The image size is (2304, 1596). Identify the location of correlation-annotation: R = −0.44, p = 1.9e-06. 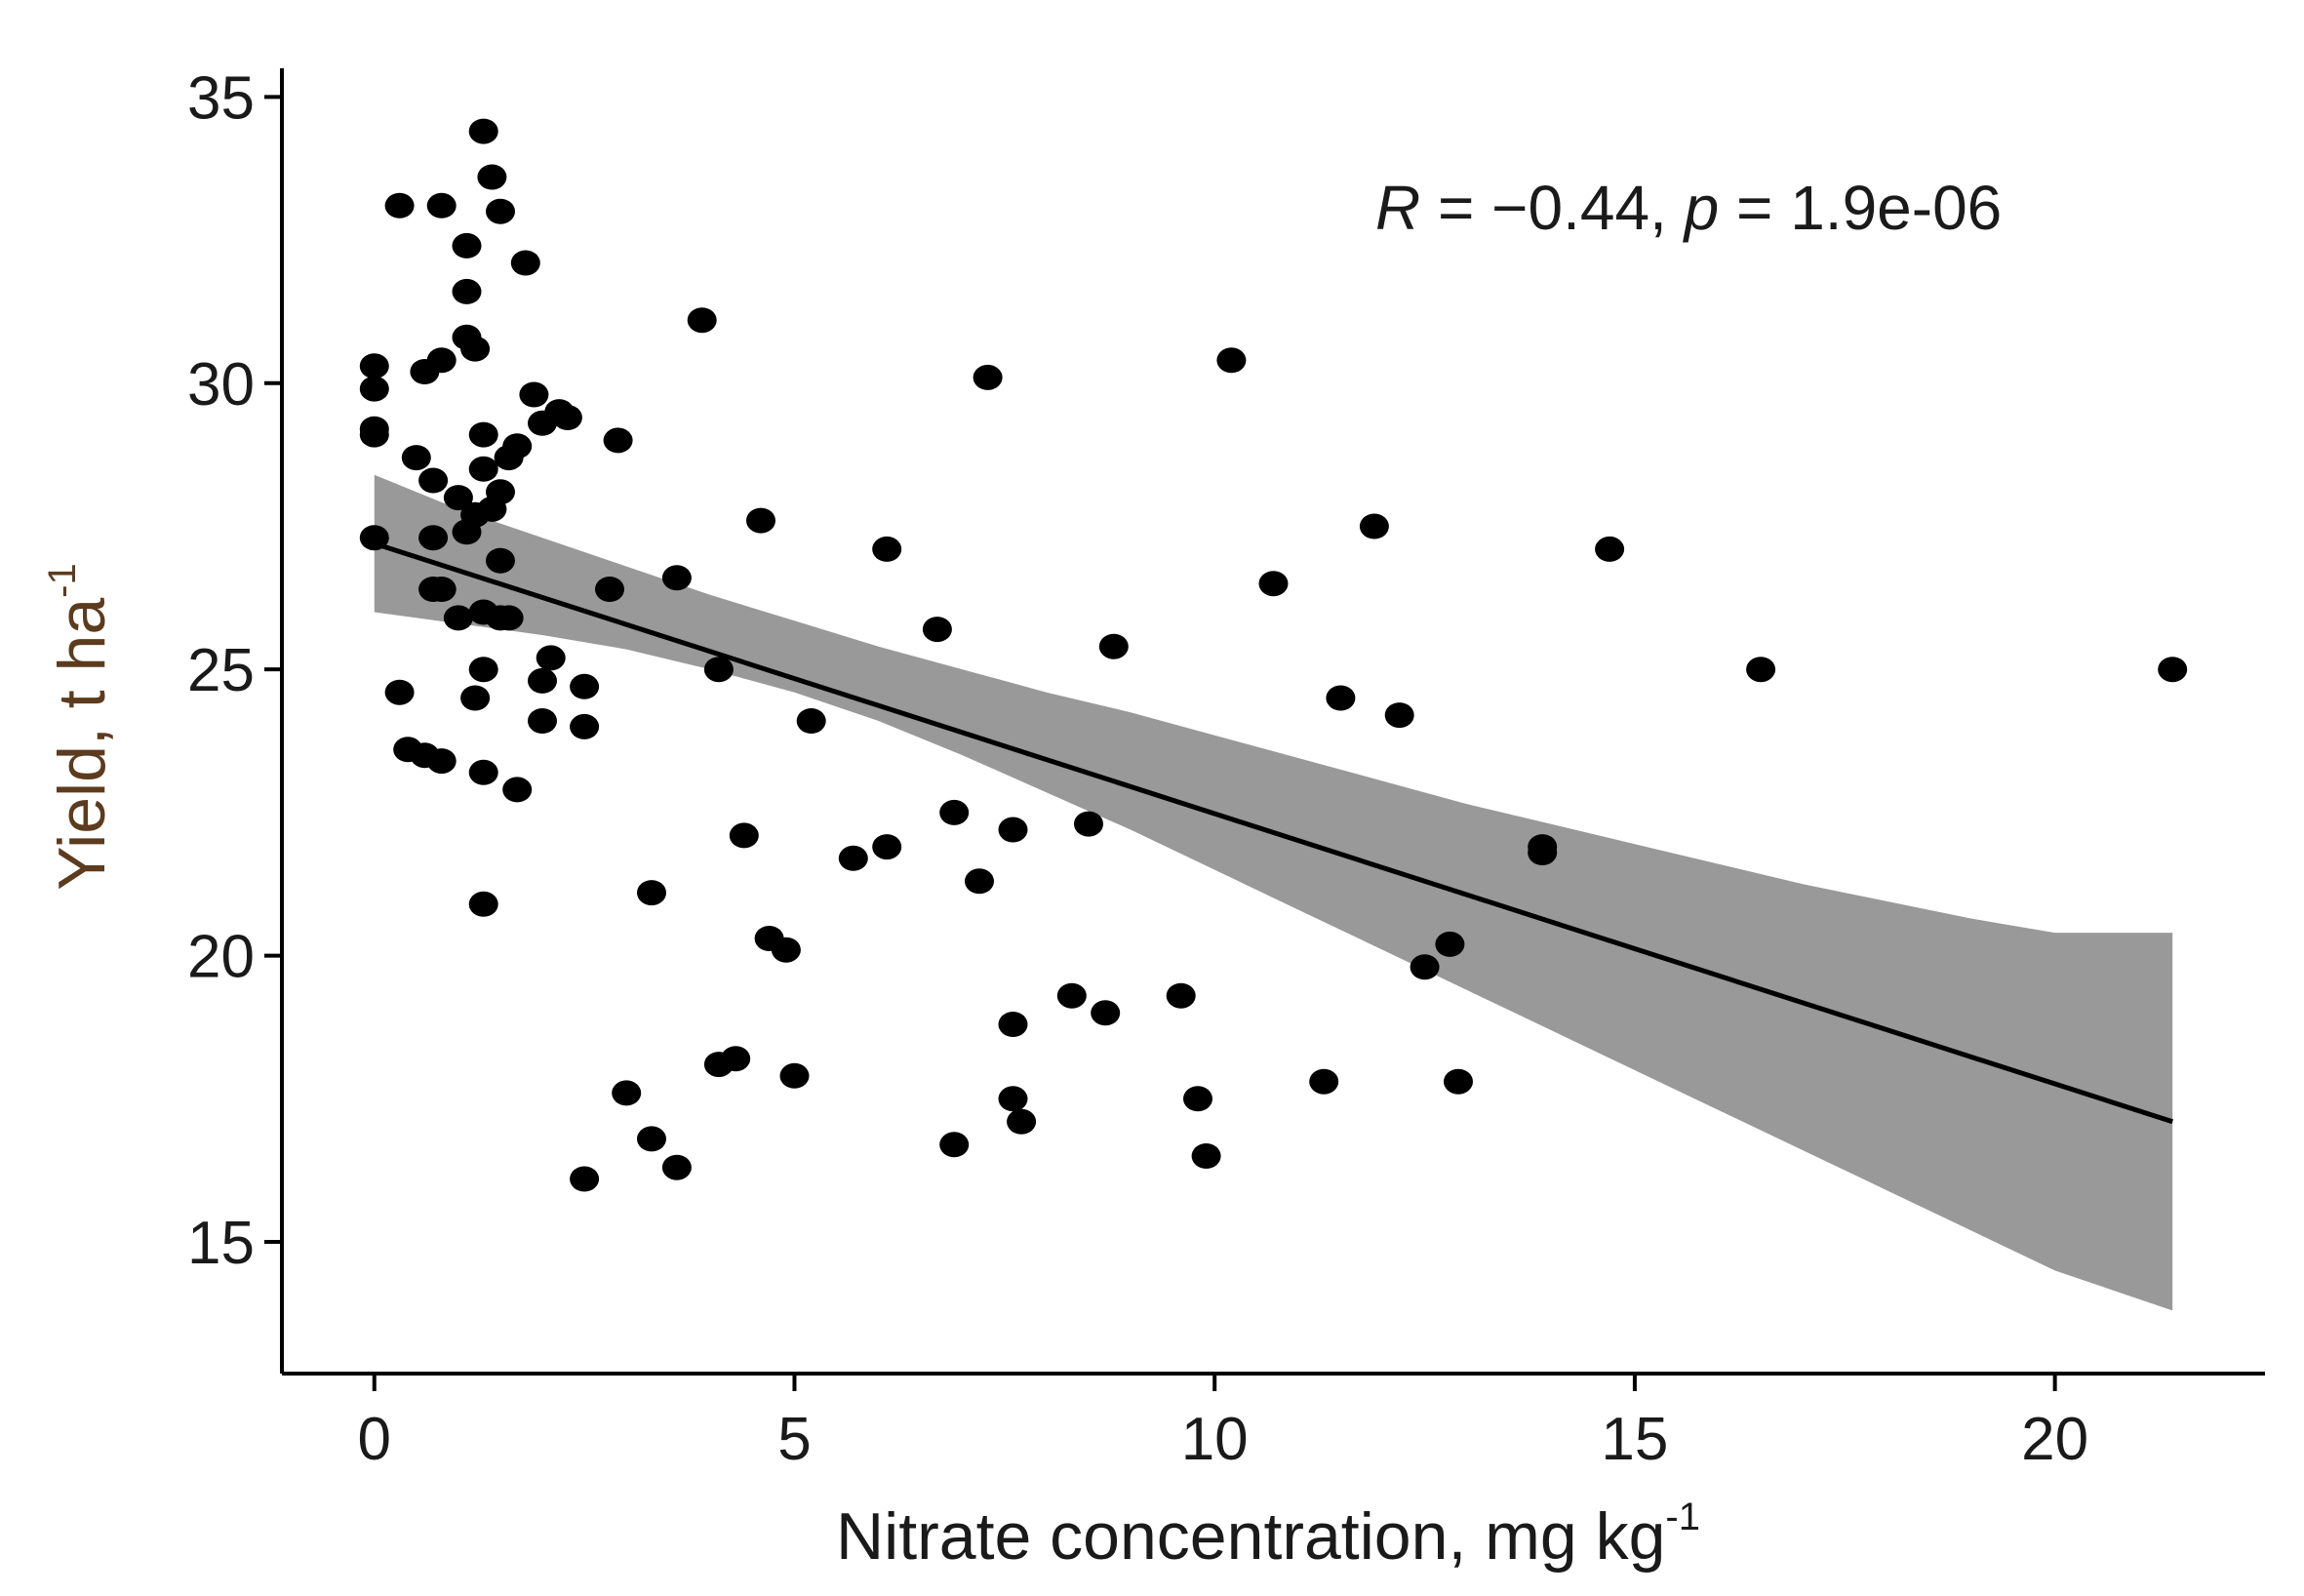
(1688, 208).